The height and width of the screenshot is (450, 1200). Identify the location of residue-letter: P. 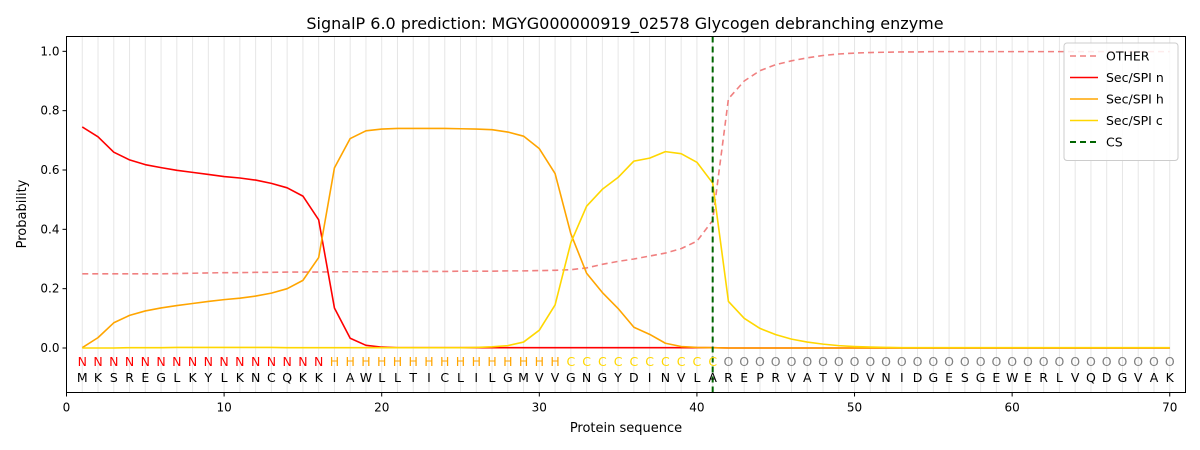
(760, 377).